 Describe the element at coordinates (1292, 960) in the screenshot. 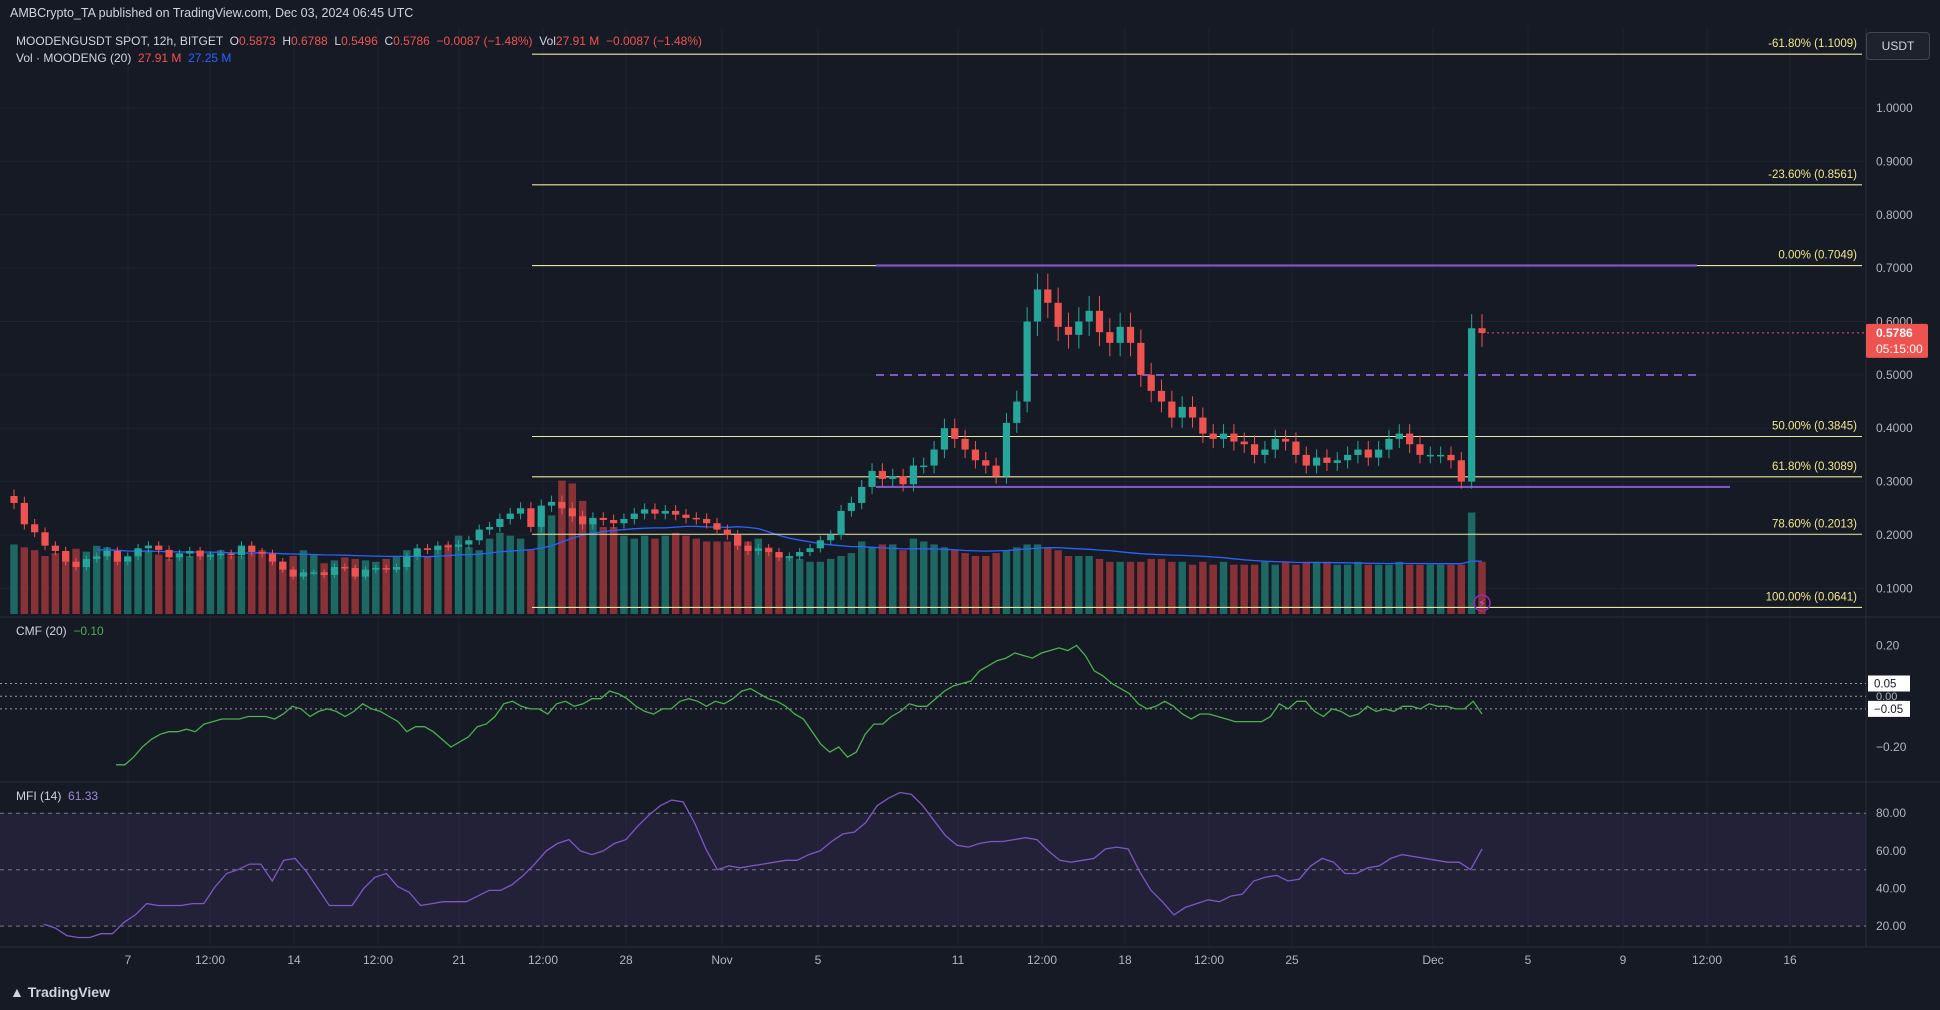

I see `time-tick-label: 25` at that location.